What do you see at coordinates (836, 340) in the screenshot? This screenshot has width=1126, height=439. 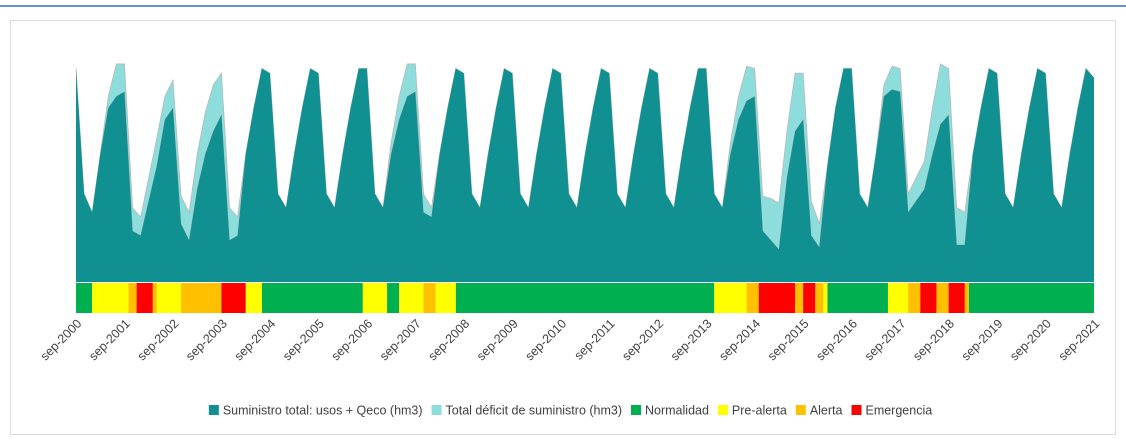 I see `x-tick-label: sep-2016` at bounding box center [836, 340].